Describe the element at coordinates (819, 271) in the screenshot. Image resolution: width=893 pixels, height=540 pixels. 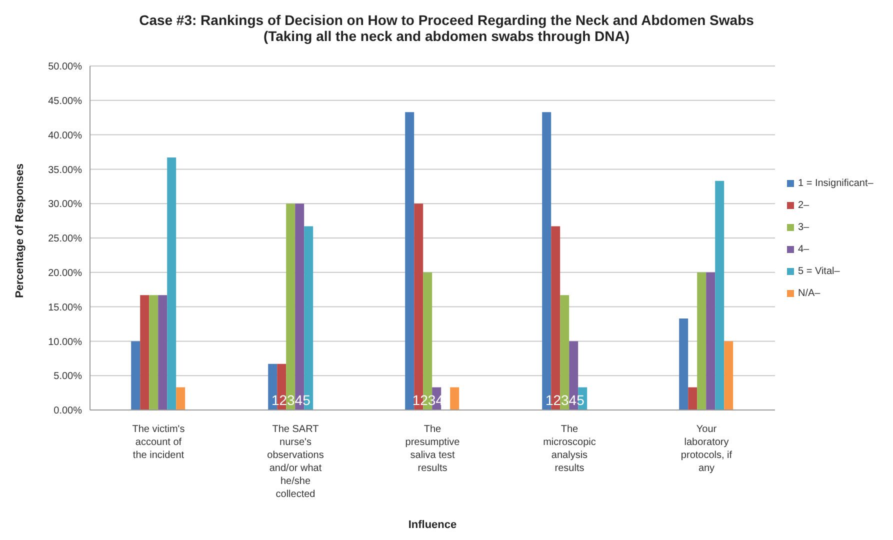
I see `legend-label: 5 = Vital–` at that location.